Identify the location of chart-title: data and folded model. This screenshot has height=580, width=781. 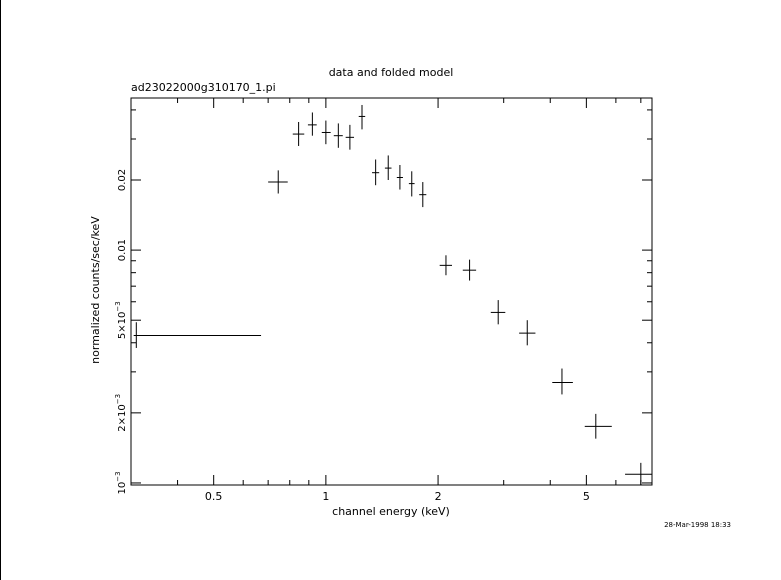
(391, 72).